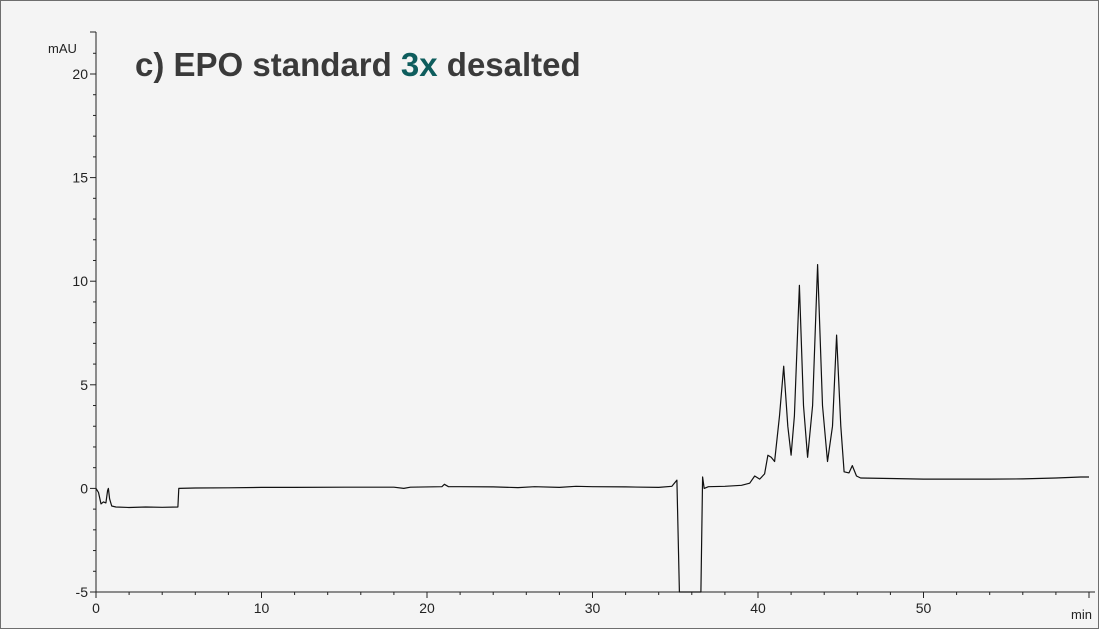 Image resolution: width=1099 pixels, height=629 pixels. Describe the element at coordinates (62, 48) in the screenshot. I see `y-axis-unit-label: mAU` at that location.